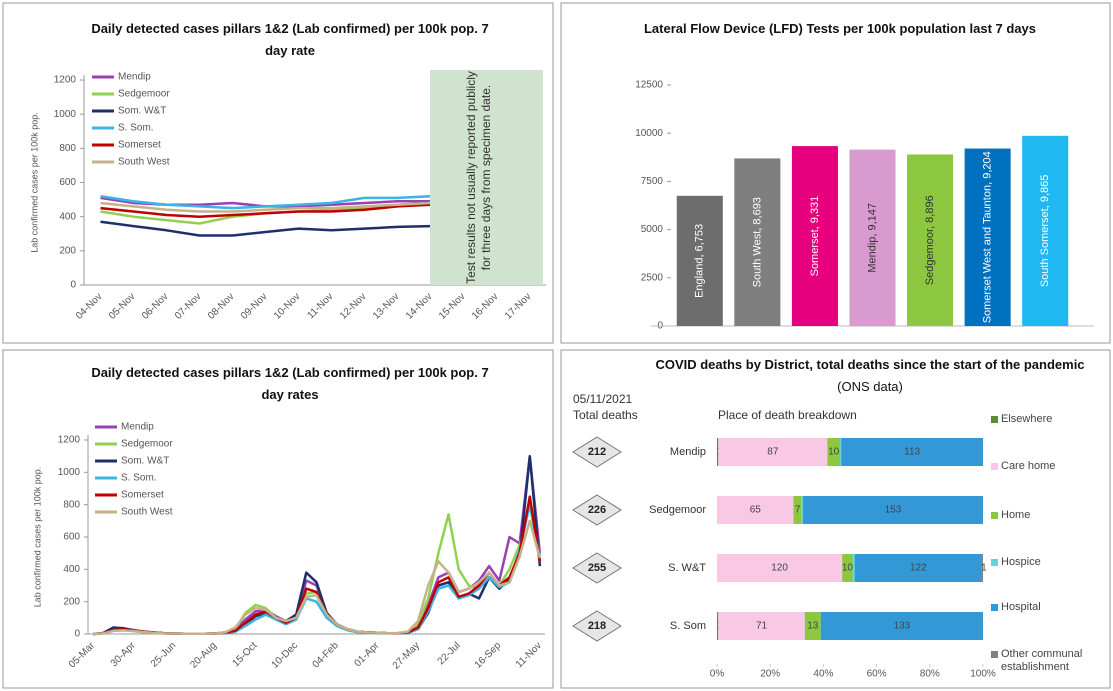 This screenshot has height=691, width=1113. I want to click on x-tick-label: 0%, so click(717, 674).